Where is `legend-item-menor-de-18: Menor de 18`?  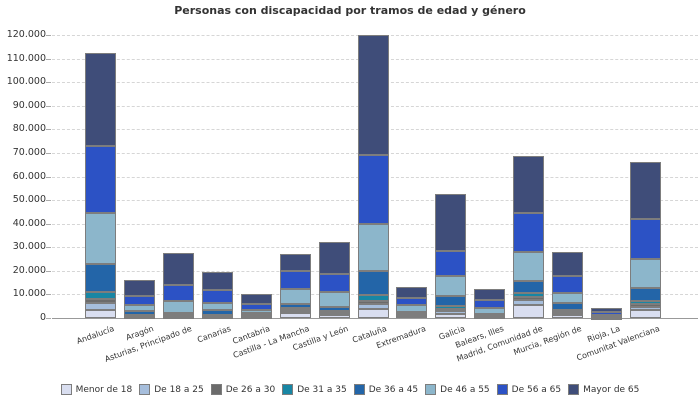 legend-item-menor-de-18: Menor de 18 is located at coordinates (96, 389).